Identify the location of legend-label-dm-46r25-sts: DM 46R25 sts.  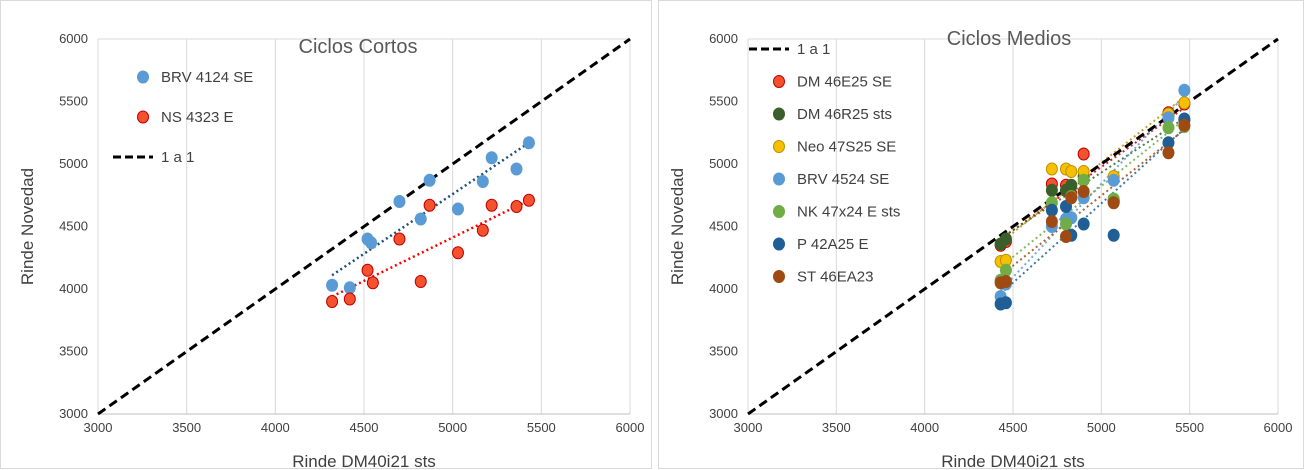
(844, 114).